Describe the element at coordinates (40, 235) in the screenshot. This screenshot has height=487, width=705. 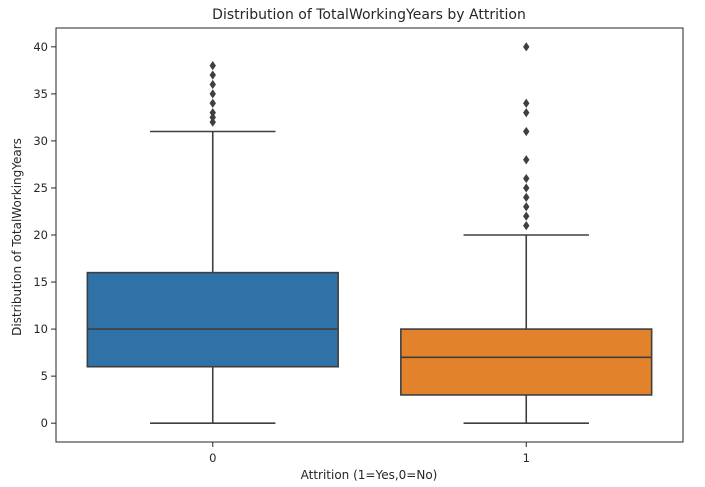
I see `y-tick-label: 20` at that location.